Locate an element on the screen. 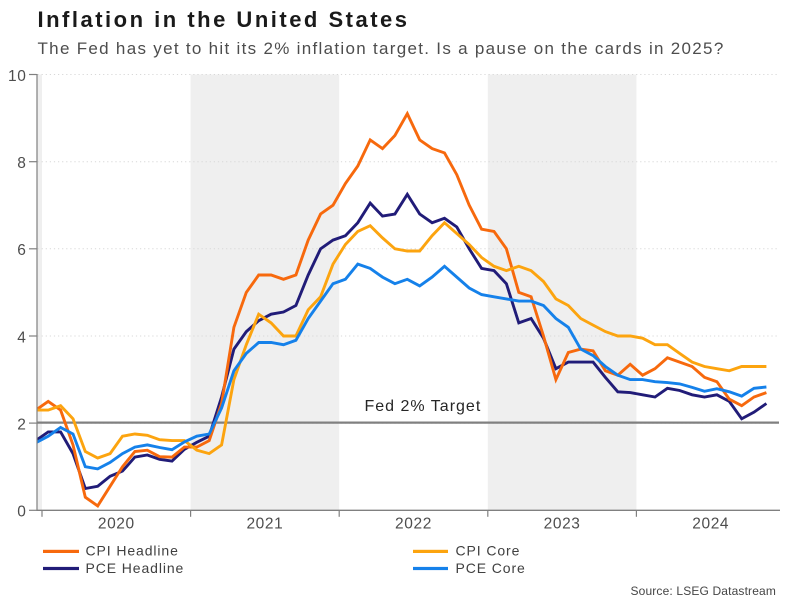 Image resolution: width=801 pixels, height=601 pixels. svg-text: CPI Headline is located at coordinates (132, 551).